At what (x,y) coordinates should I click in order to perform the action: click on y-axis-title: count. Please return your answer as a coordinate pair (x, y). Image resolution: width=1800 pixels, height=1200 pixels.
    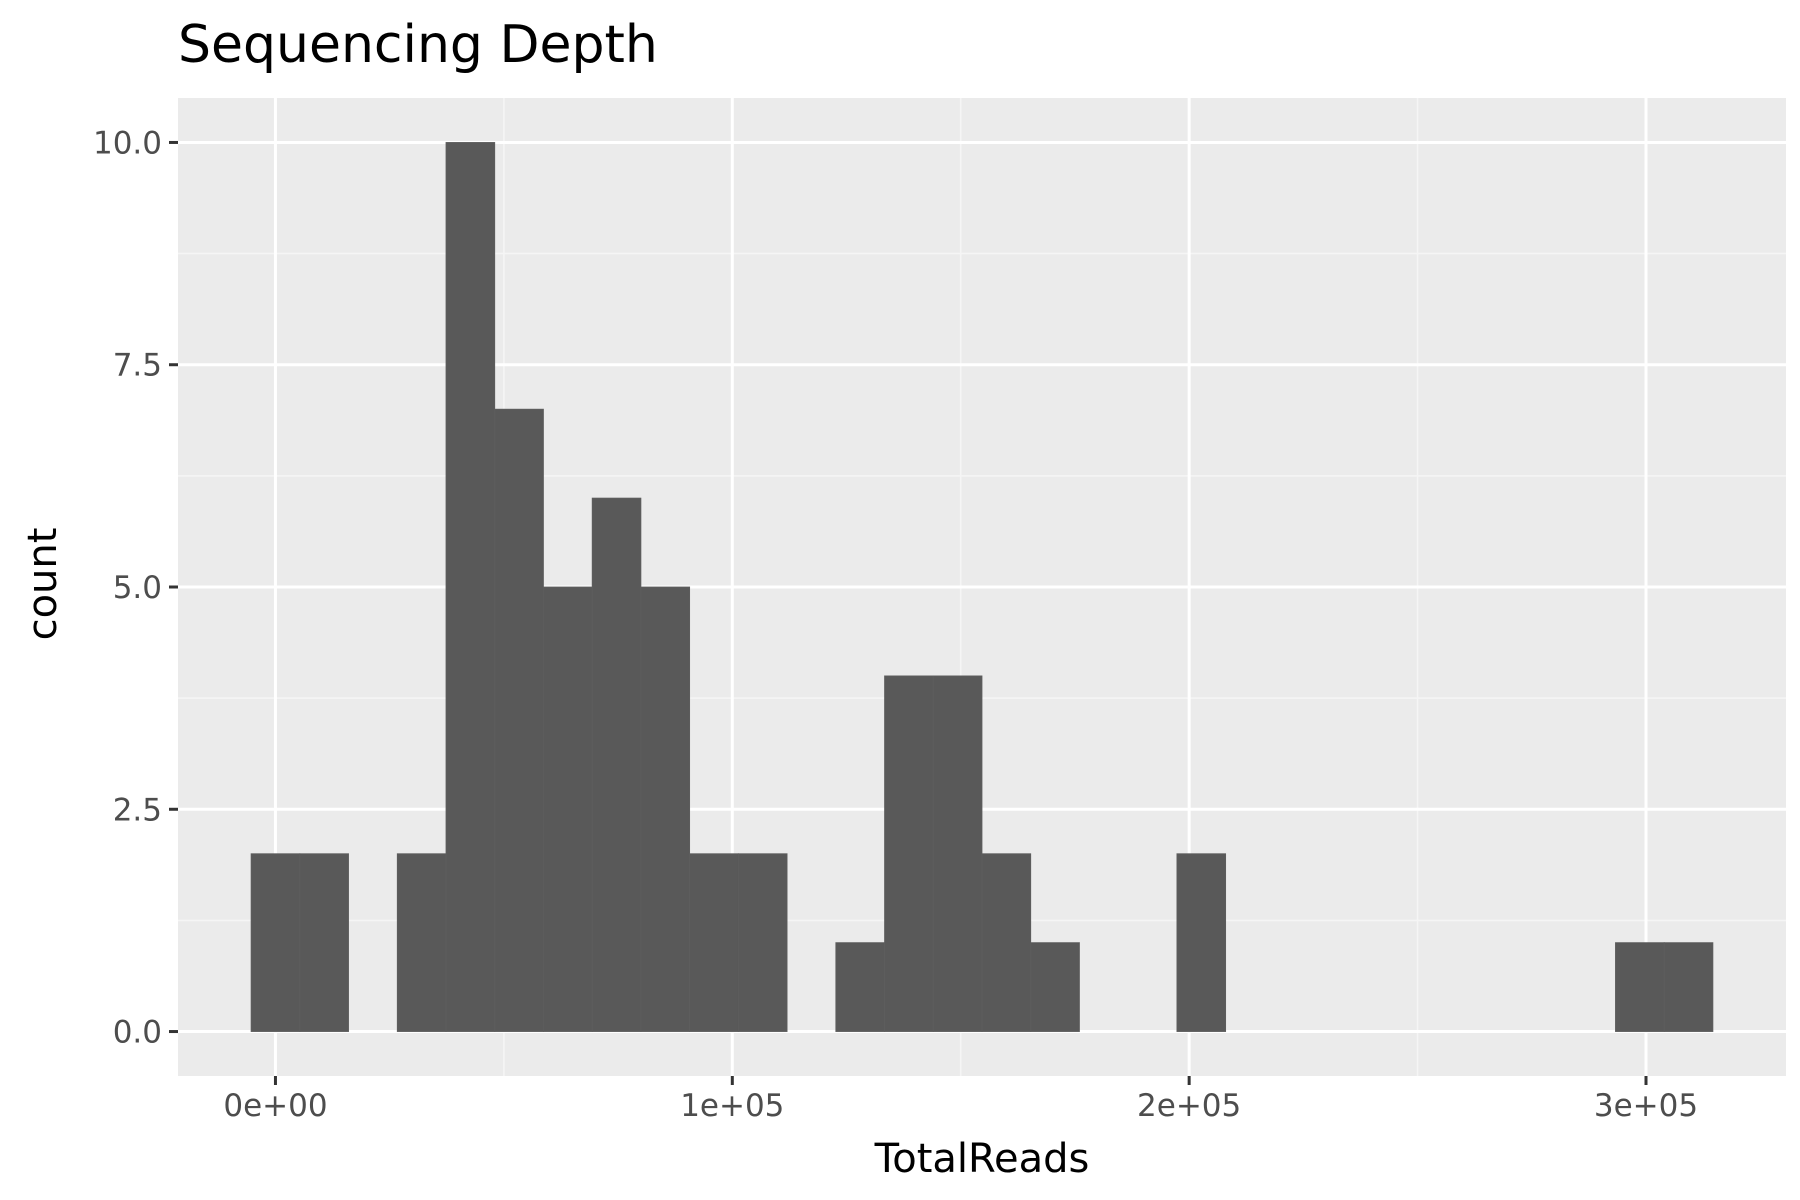
    Looking at the image, I should click on (43, 584).